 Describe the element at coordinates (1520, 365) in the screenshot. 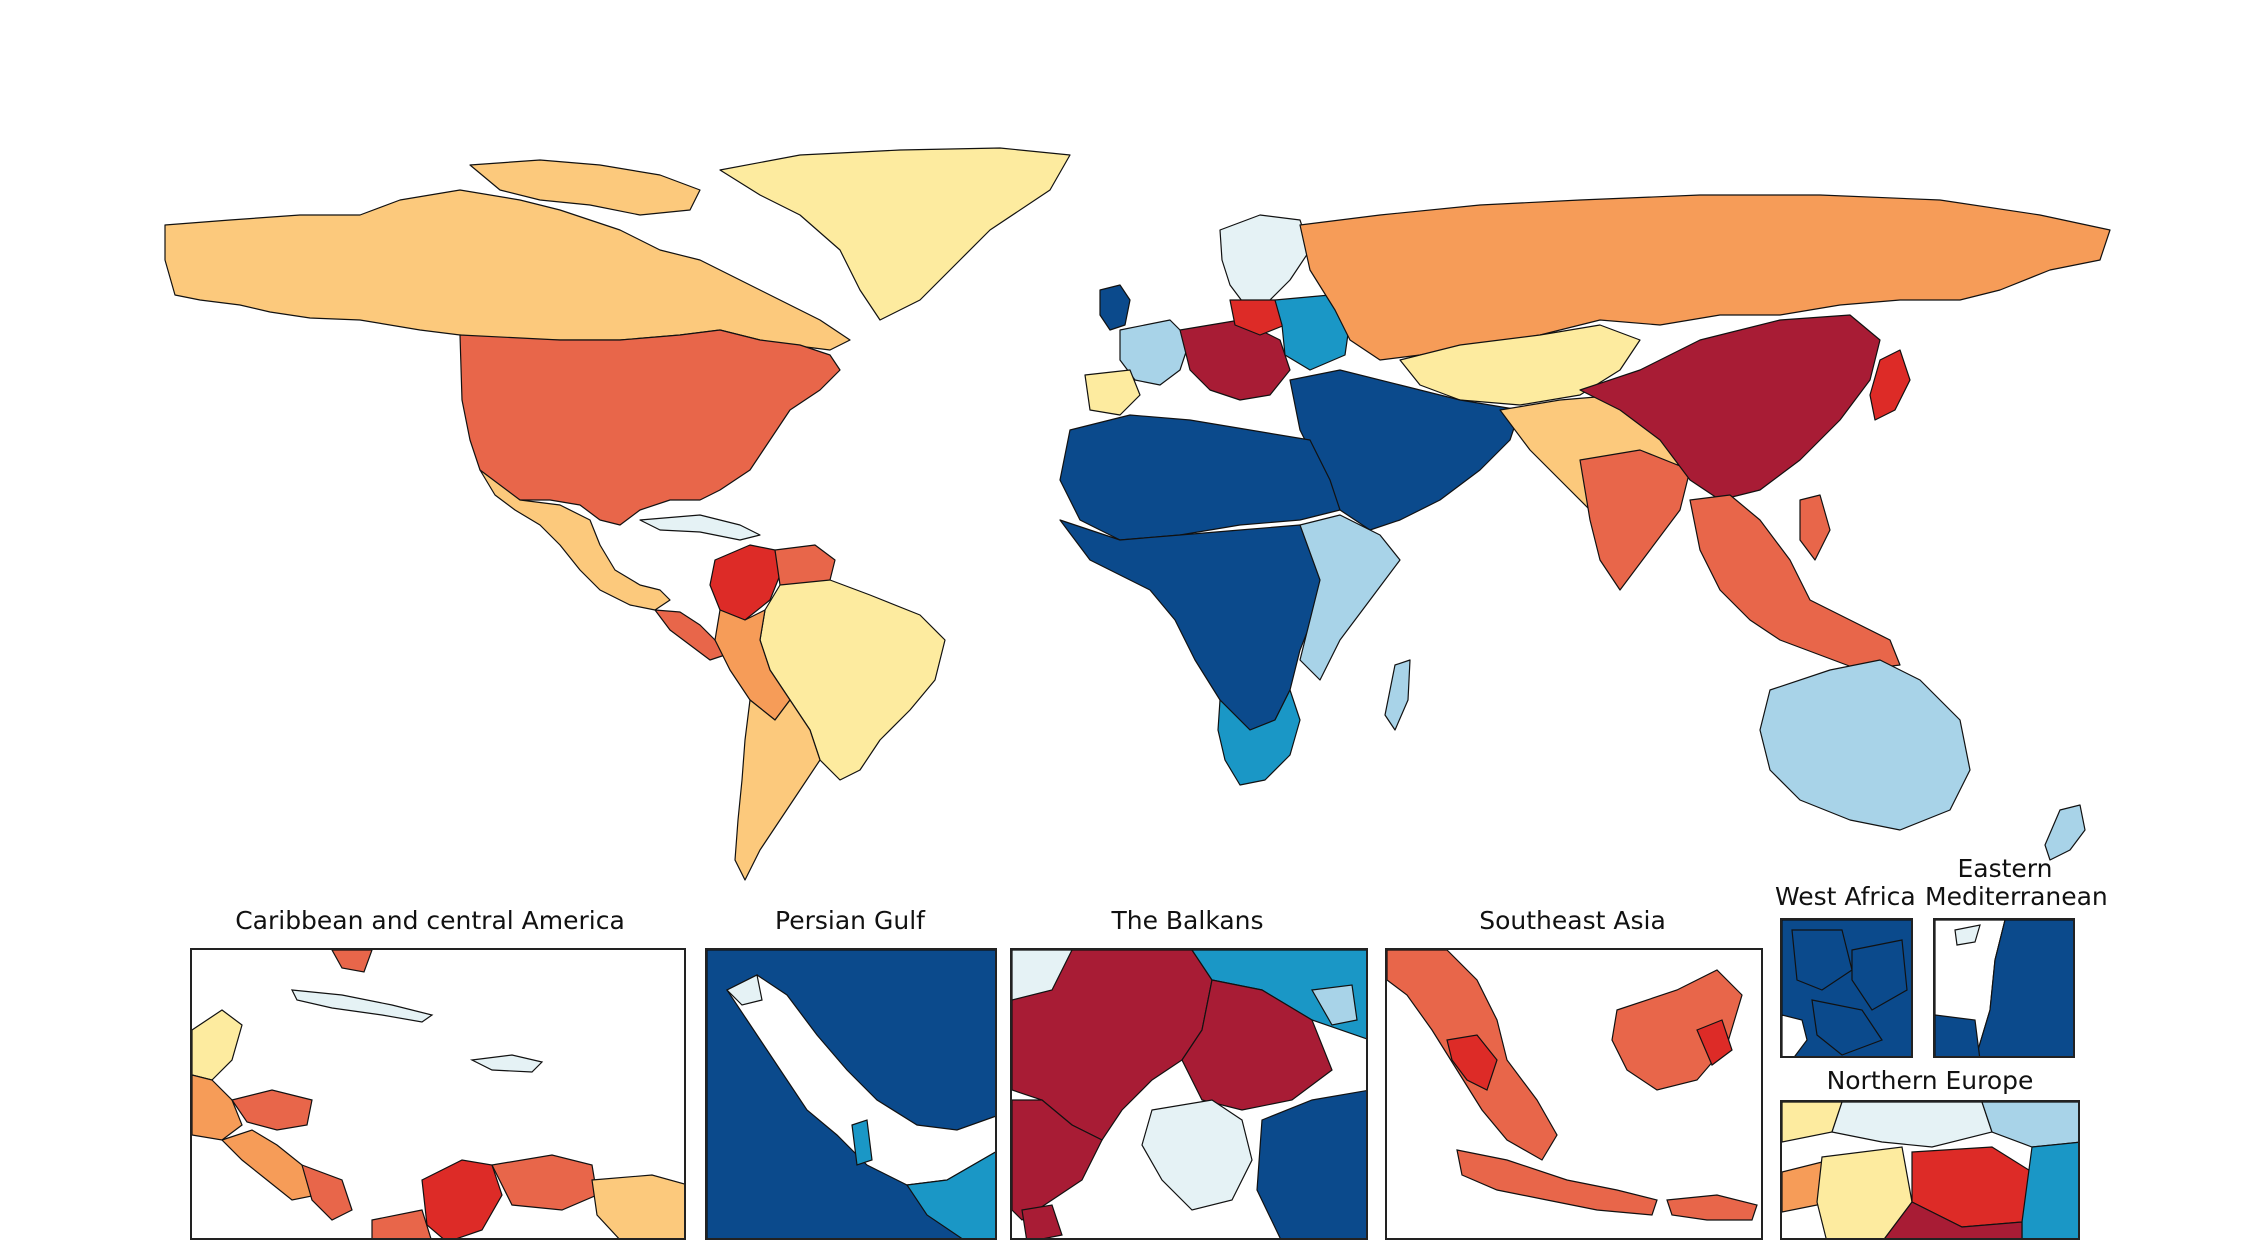

I see `region-central-asia` at that location.